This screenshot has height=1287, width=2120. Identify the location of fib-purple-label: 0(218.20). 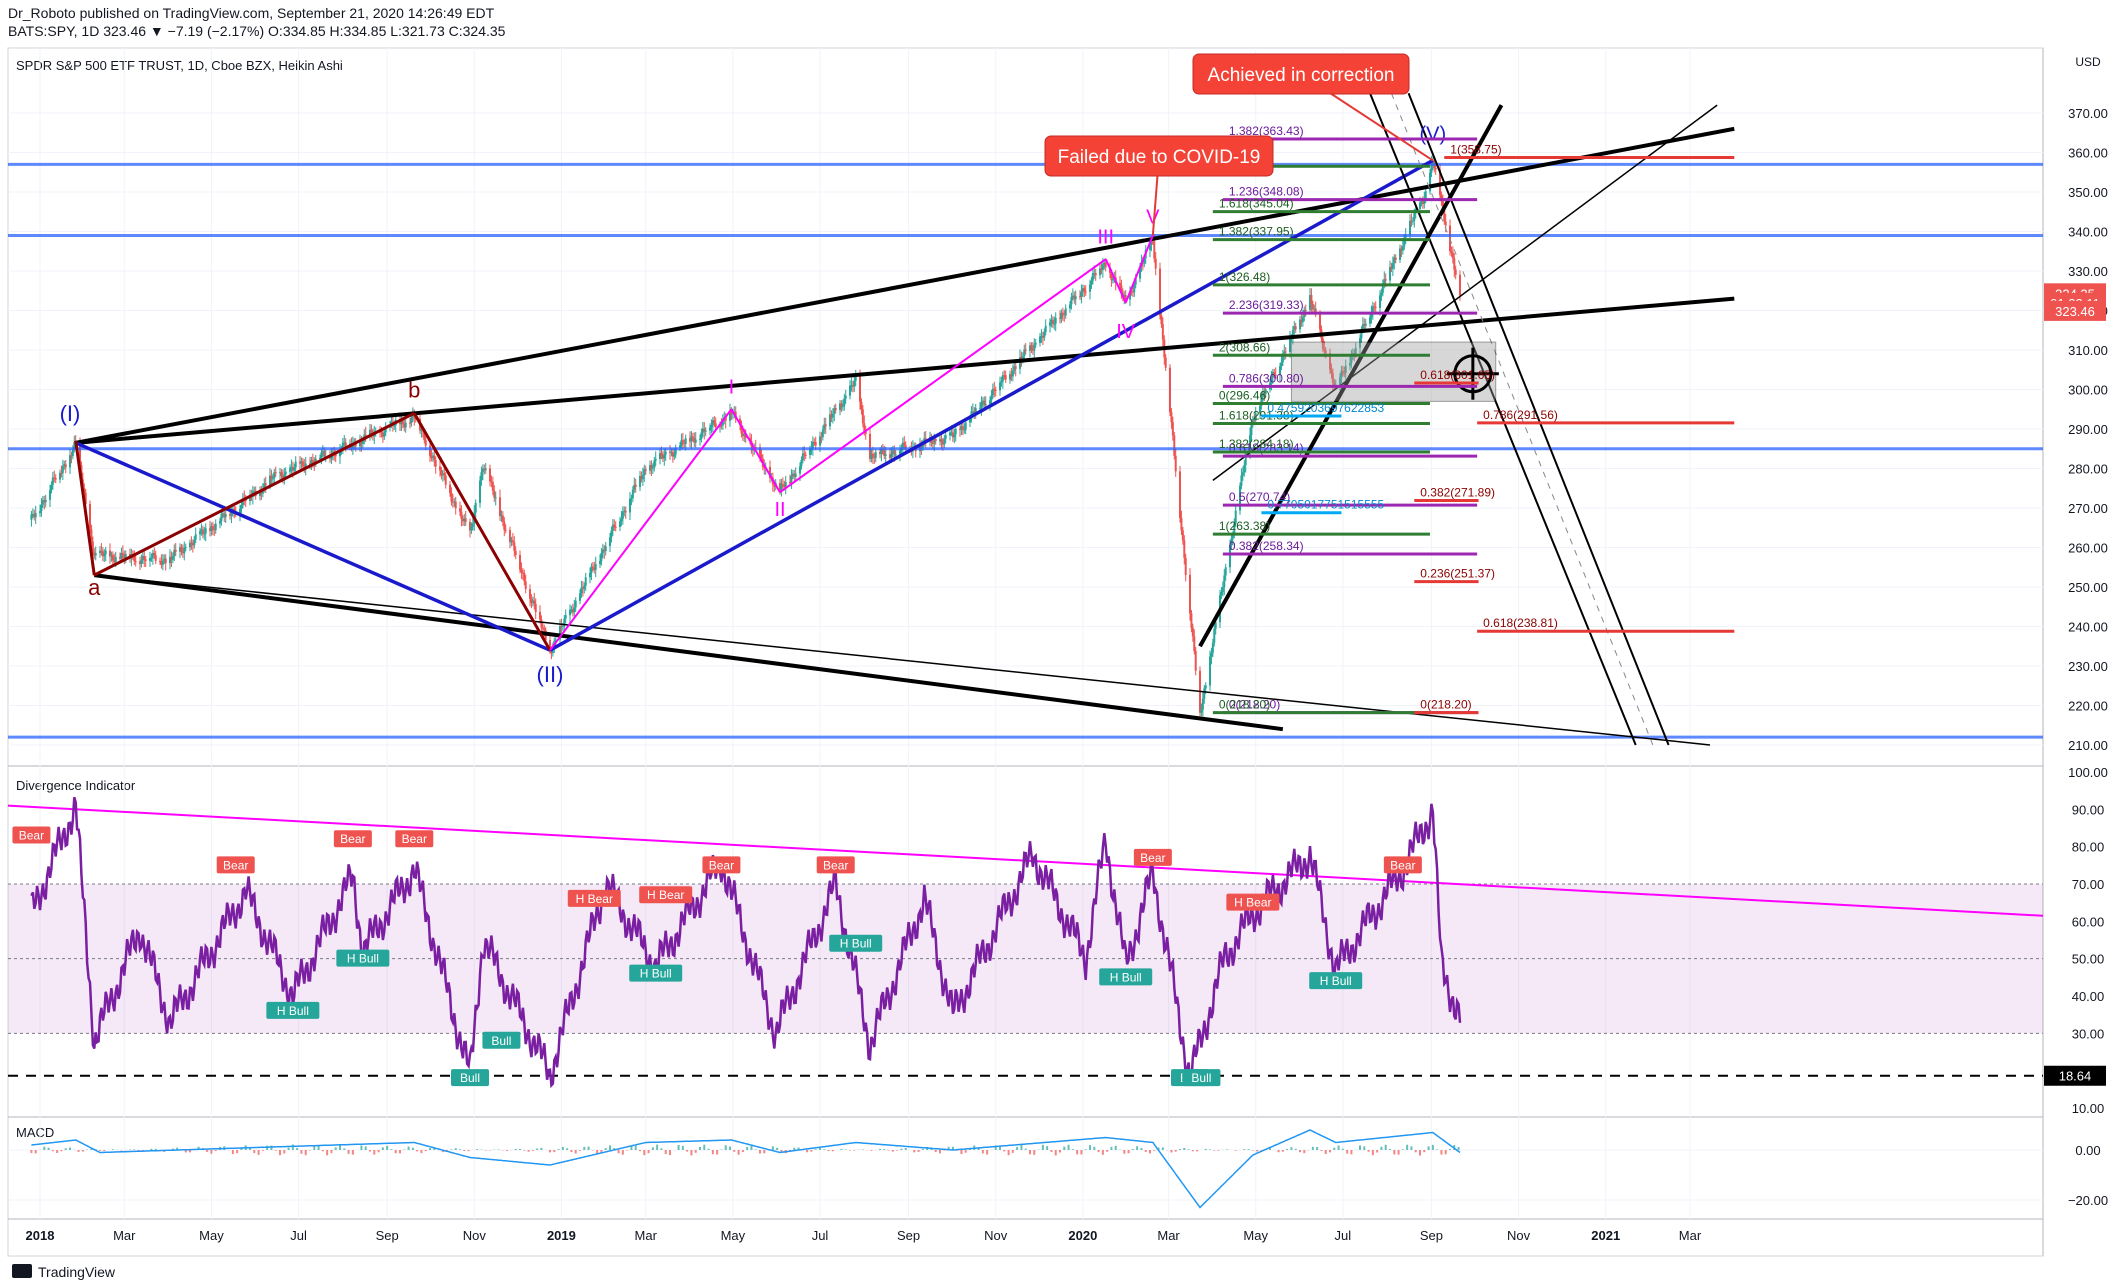
(1254, 705).